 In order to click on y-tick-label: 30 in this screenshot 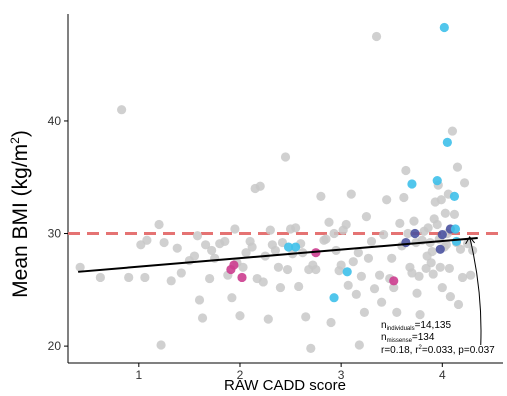, I will do `click(55, 234)`.